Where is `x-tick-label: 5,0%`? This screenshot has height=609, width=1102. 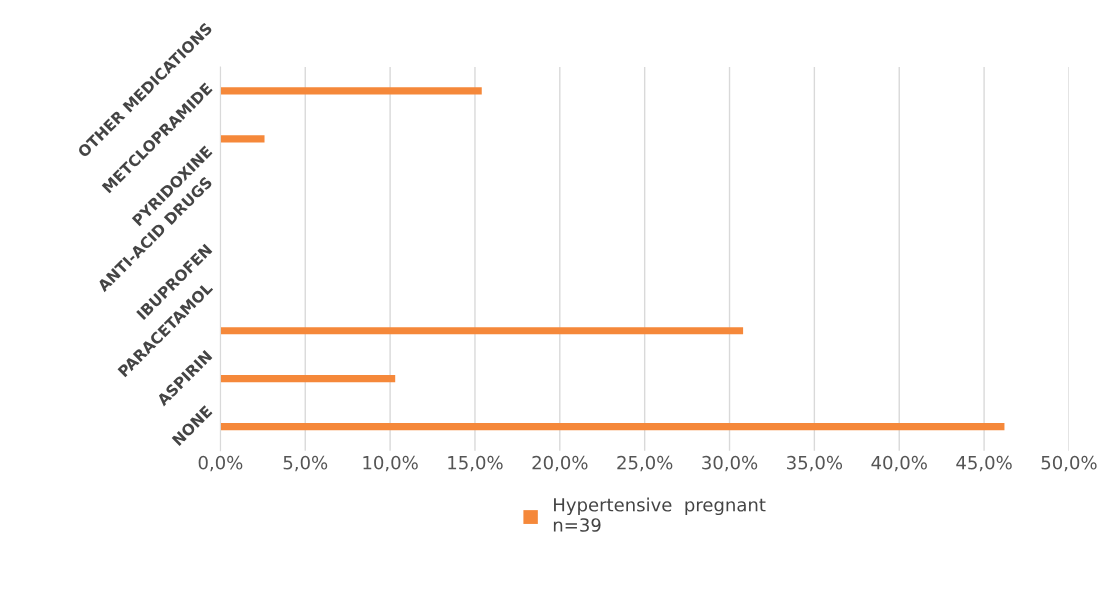 x-tick-label: 5,0% is located at coordinates (305, 463).